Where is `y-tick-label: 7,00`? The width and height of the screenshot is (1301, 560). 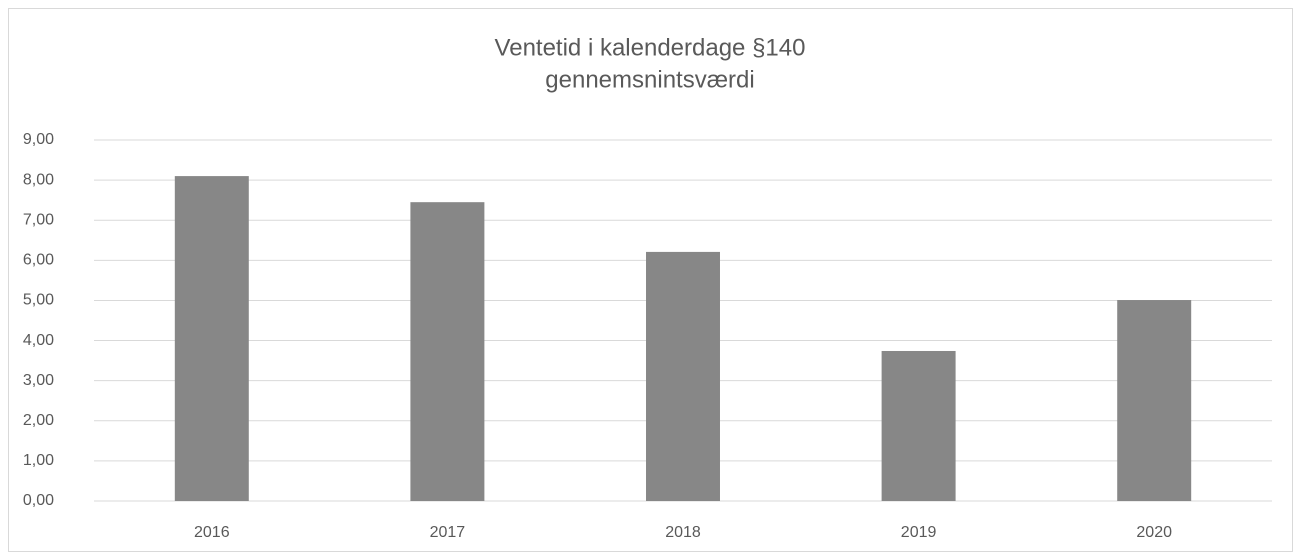 y-tick-label: 7,00 is located at coordinates (38, 219).